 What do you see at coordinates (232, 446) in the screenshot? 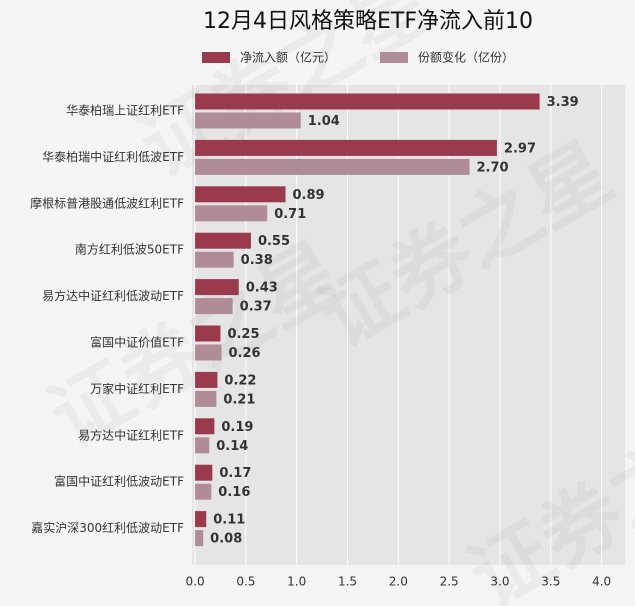
I see `value-label: 0.14` at bounding box center [232, 446].